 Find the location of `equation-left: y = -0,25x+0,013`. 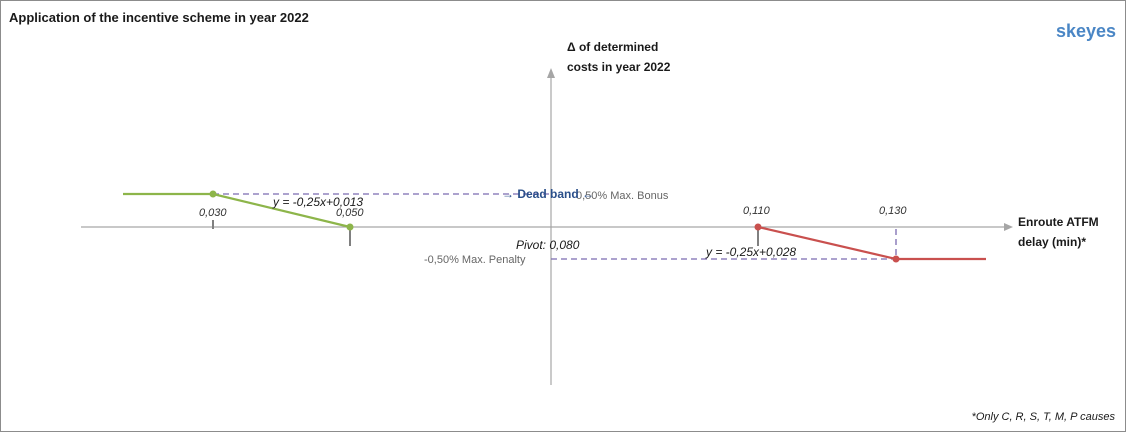

equation-left: y = -0,25x+0,013 is located at coordinates (317, 202).